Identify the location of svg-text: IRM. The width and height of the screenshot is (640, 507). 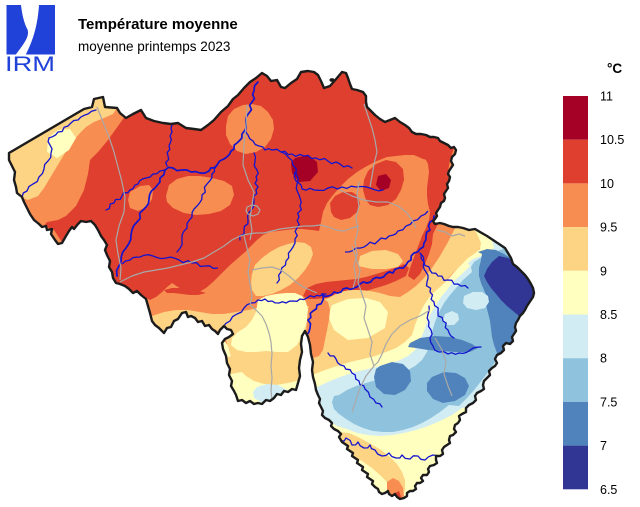
(30, 64).